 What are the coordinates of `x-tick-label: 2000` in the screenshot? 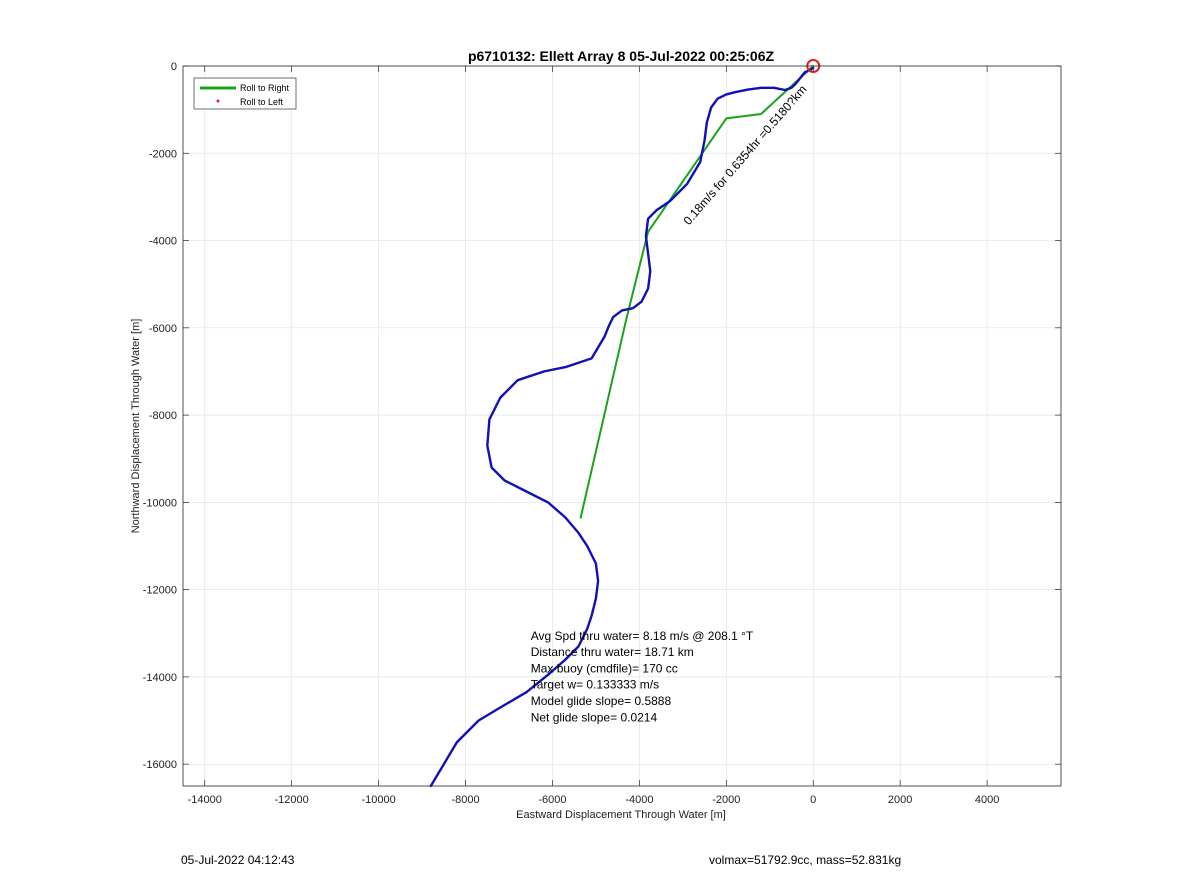 It's located at (900, 800).